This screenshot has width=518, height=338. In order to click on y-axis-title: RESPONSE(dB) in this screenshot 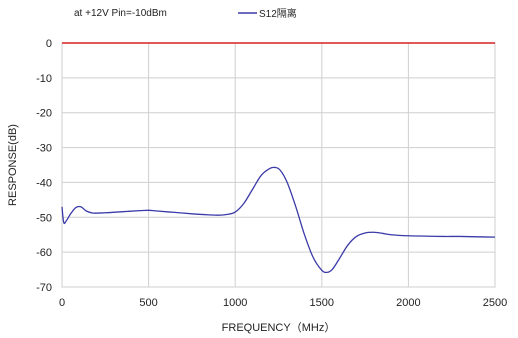, I will do `click(13, 165)`.